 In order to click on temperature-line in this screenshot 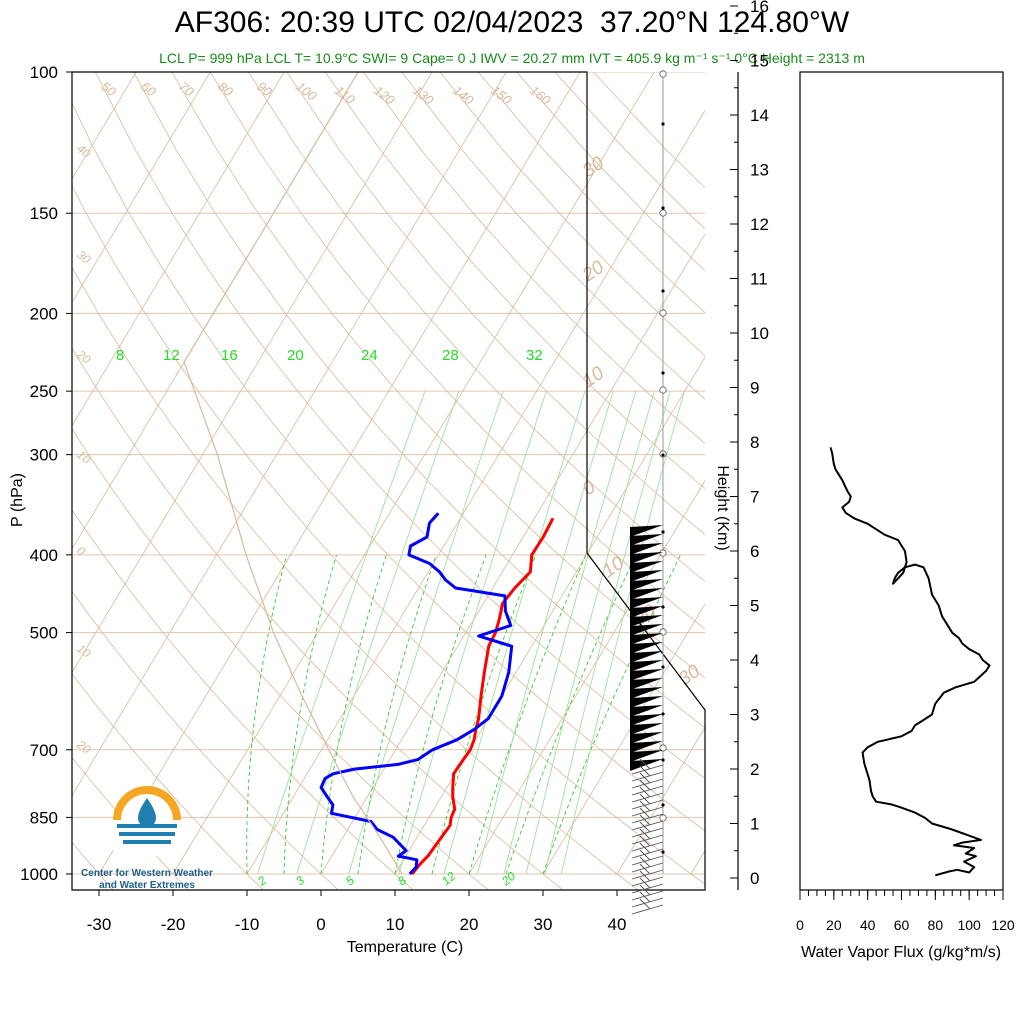, I will do `click(482, 696)`.